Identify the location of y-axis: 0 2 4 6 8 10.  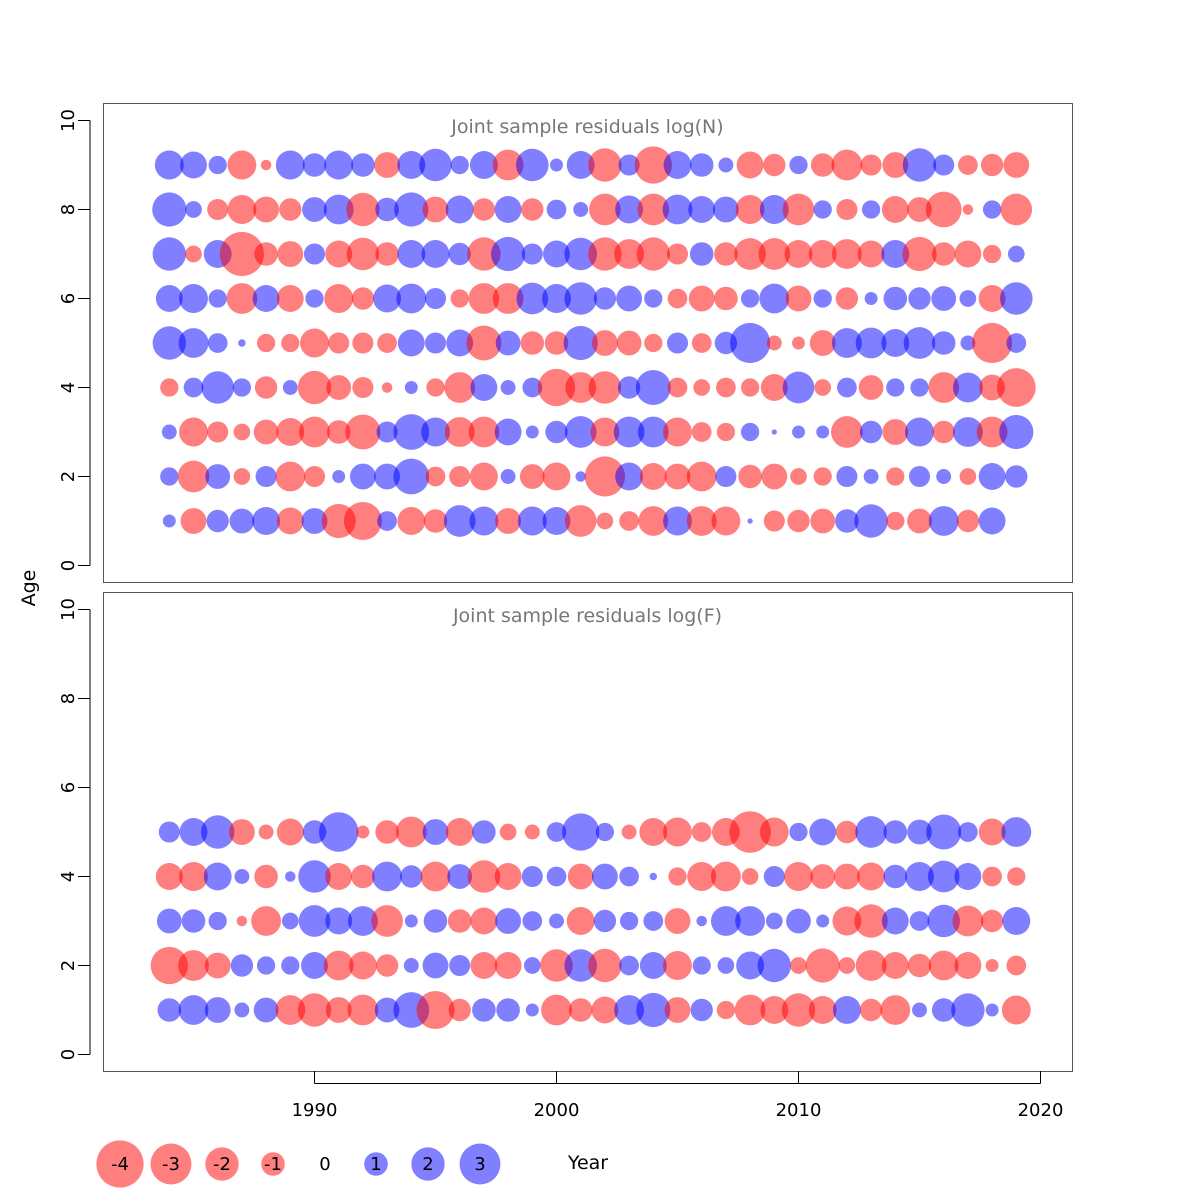
(74, 829).